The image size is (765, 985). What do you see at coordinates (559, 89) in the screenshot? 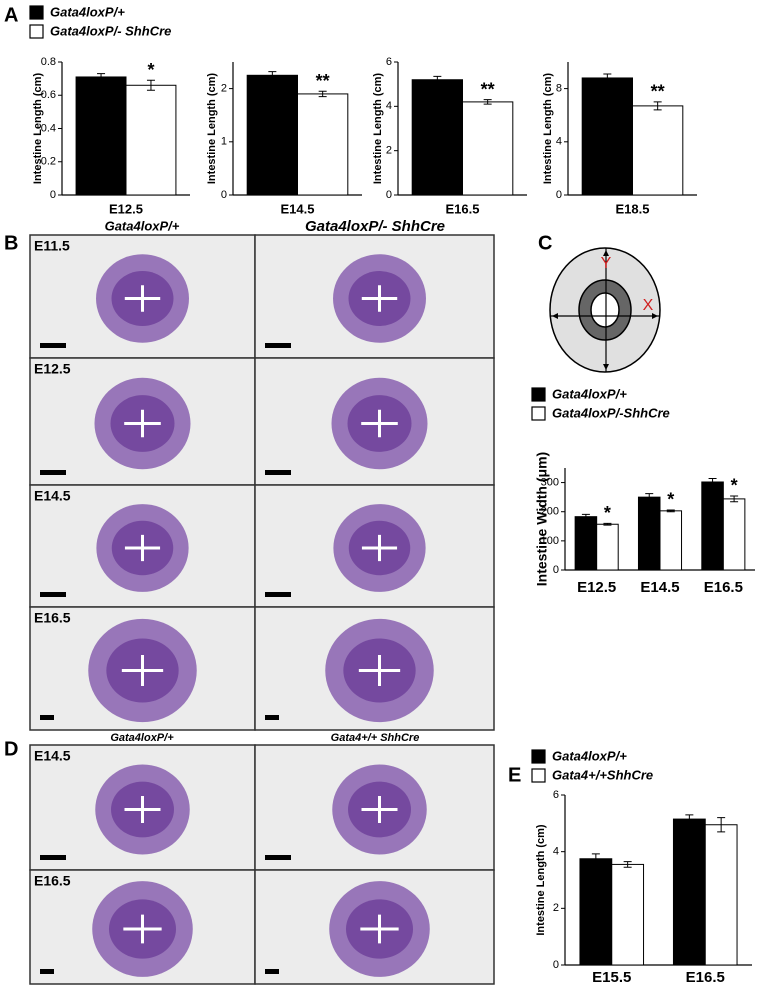
I see `y-tick-label: 8` at bounding box center [559, 89].